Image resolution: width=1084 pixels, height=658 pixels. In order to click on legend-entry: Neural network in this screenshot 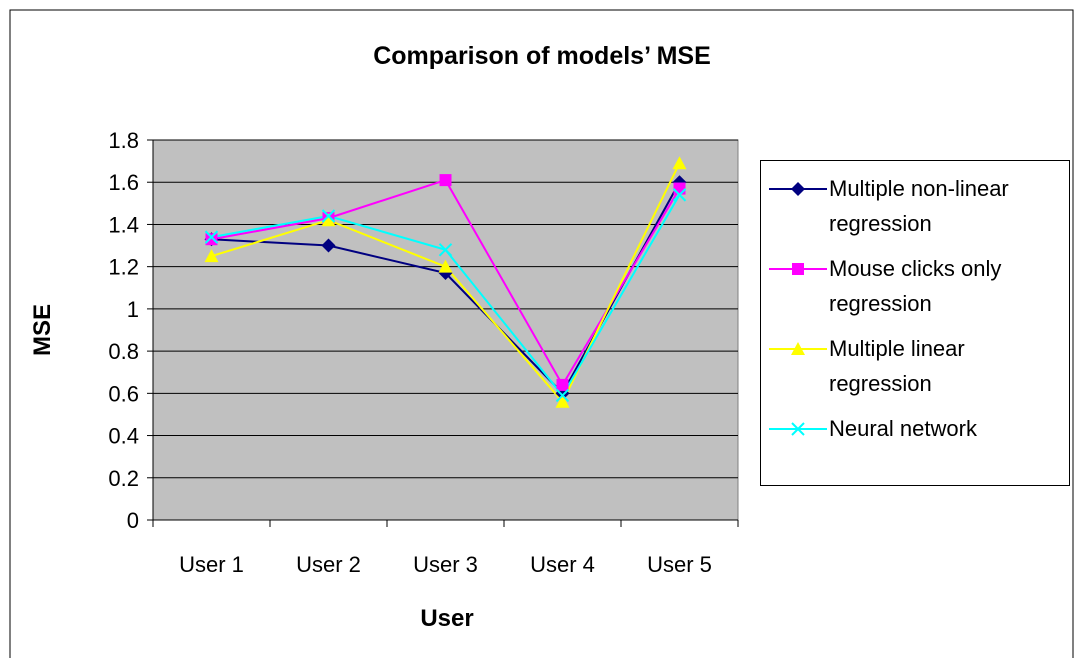, I will do `click(918, 428)`.